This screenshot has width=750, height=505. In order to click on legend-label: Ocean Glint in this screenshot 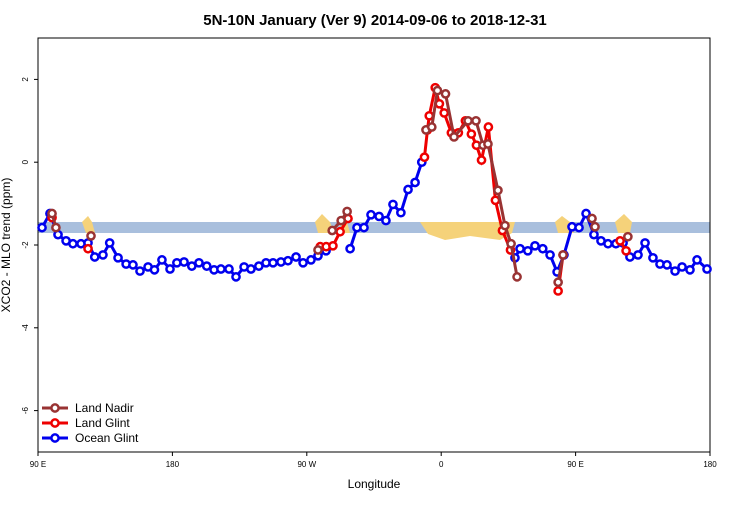, I will do `click(107, 438)`.